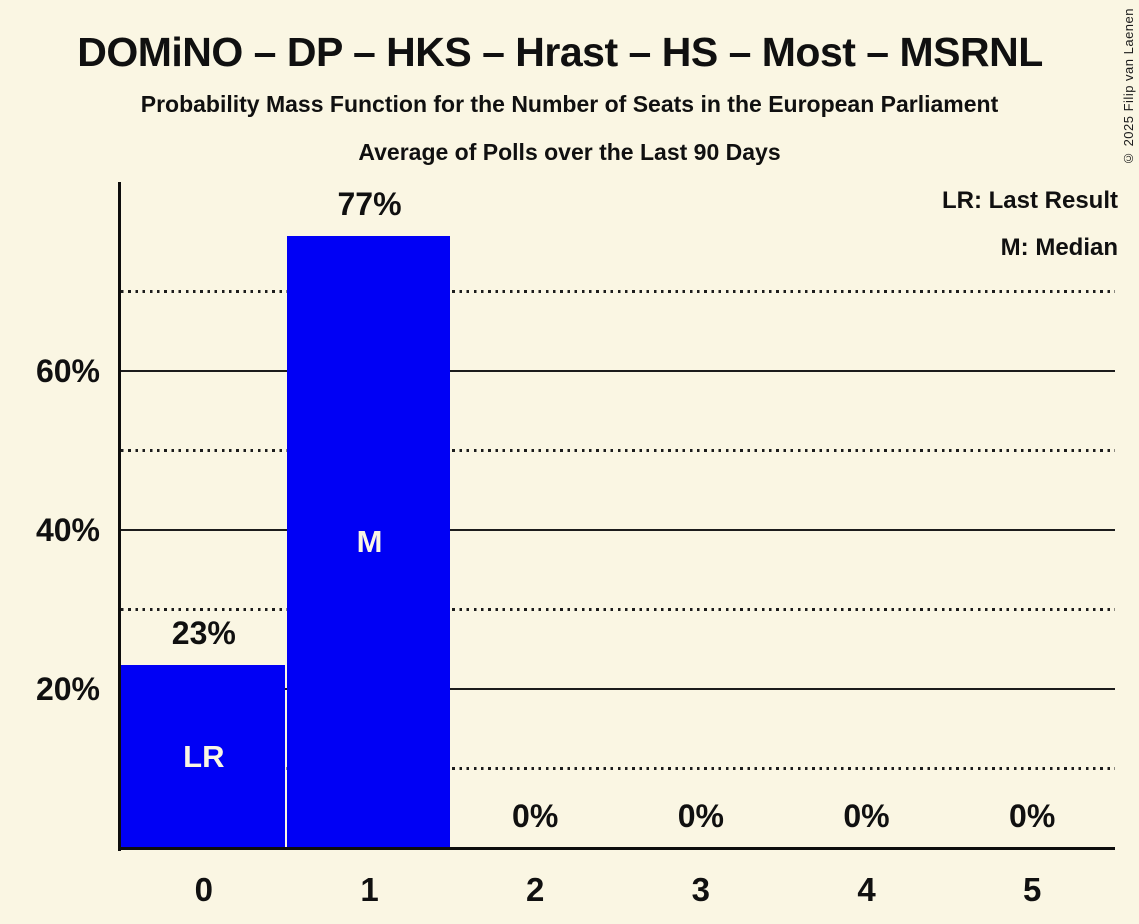 The image size is (1139, 924). I want to click on y-tick-label-20: 20%, so click(67, 689).